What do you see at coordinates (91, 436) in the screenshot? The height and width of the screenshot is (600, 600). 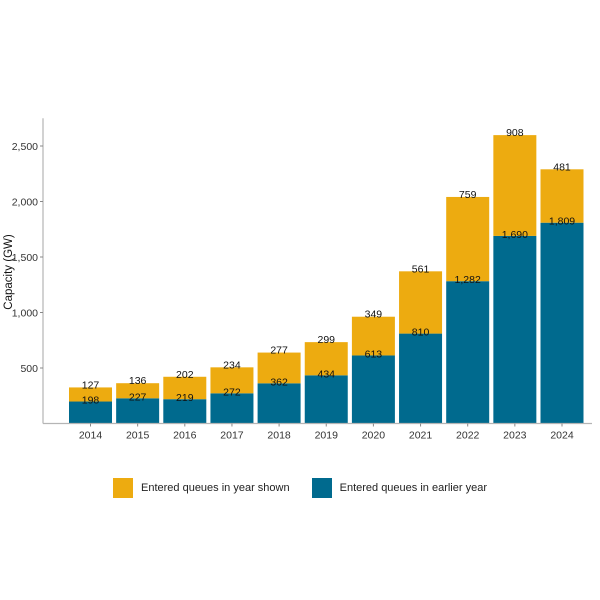 I see `x-tick-label: 2014` at bounding box center [91, 436].